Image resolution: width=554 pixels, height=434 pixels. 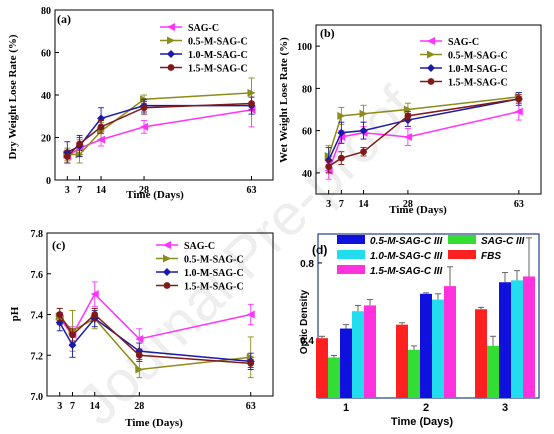 I want to click on panel-c-ytick-label: 7.8, so click(x=37, y=234).